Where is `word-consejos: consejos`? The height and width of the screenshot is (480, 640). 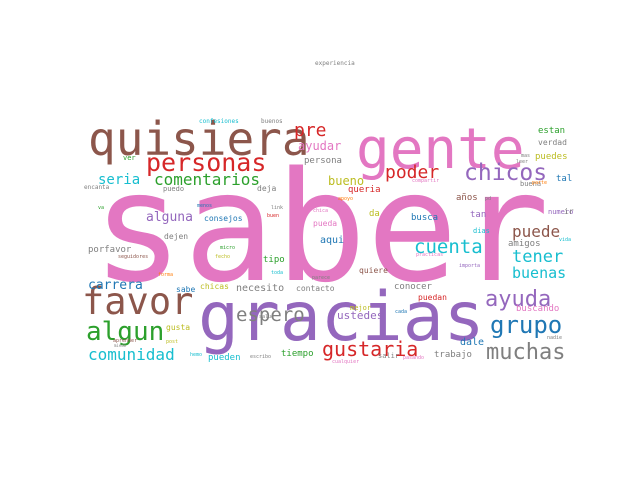 word-consejos: consejos is located at coordinates (223, 218).